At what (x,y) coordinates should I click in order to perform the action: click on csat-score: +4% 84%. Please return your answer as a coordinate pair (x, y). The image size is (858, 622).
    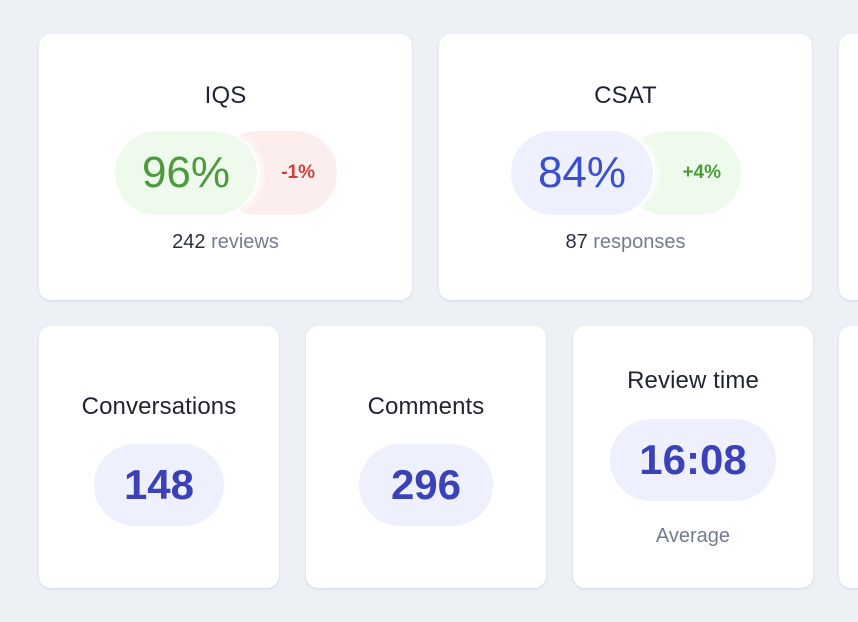
    Looking at the image, I should click on (626, 173).